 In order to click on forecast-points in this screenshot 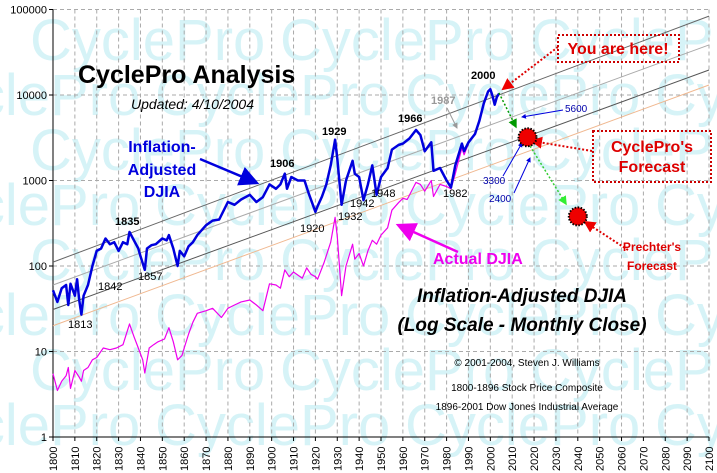, I will do `click(552, 177)`.